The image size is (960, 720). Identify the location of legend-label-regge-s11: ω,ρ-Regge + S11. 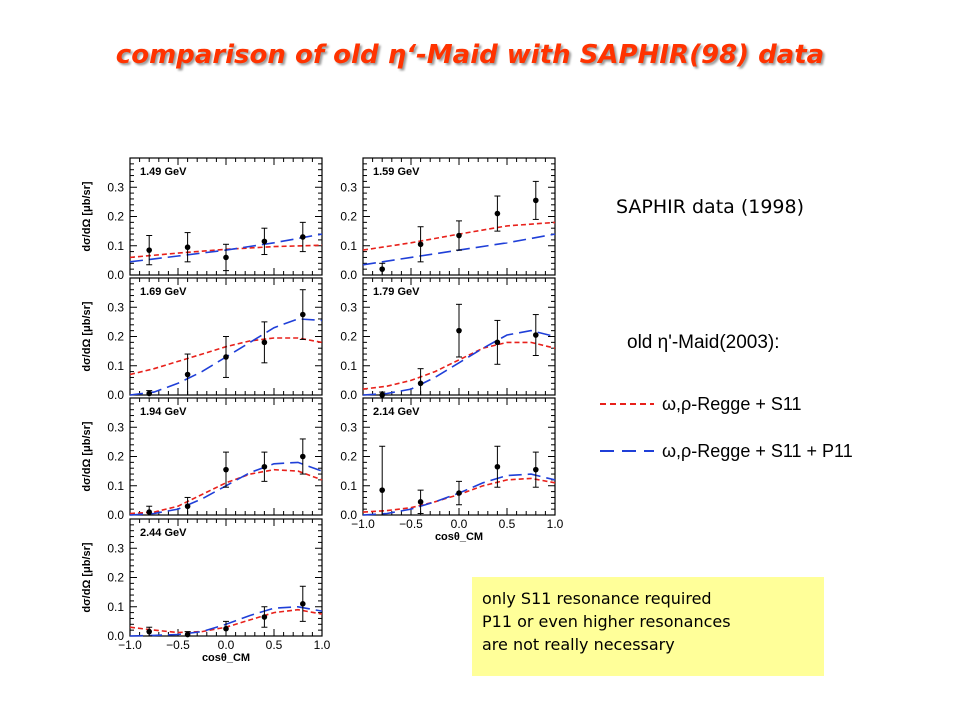
(732, 403).